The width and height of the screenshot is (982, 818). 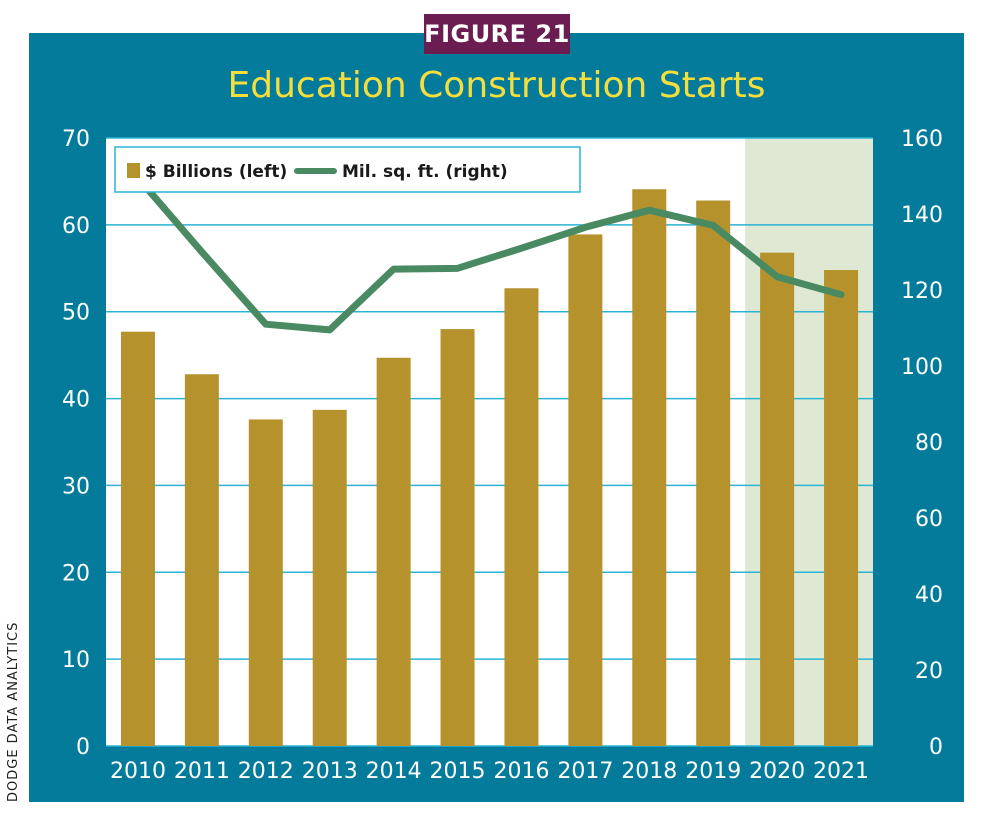 What do you see at coordinates (929, 595) in the screenshot?
I see `right-tick-label: 40` at bounding box center [929, 595].